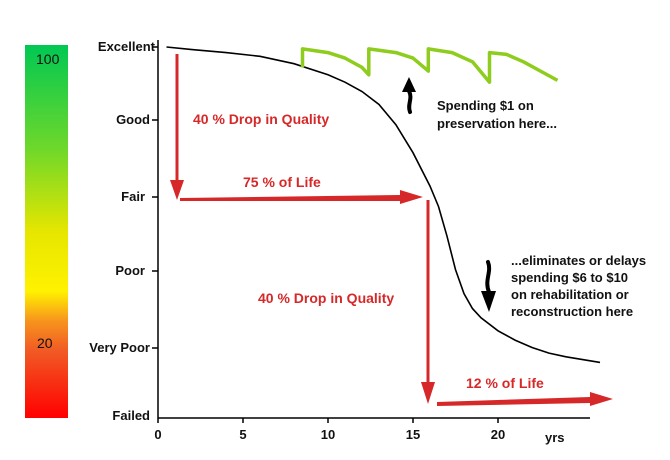  What do you see at coordinates (555, 437) in the screenshot?
I see `x-axis-unit-label: yrs` at bounding box center [555, 437].